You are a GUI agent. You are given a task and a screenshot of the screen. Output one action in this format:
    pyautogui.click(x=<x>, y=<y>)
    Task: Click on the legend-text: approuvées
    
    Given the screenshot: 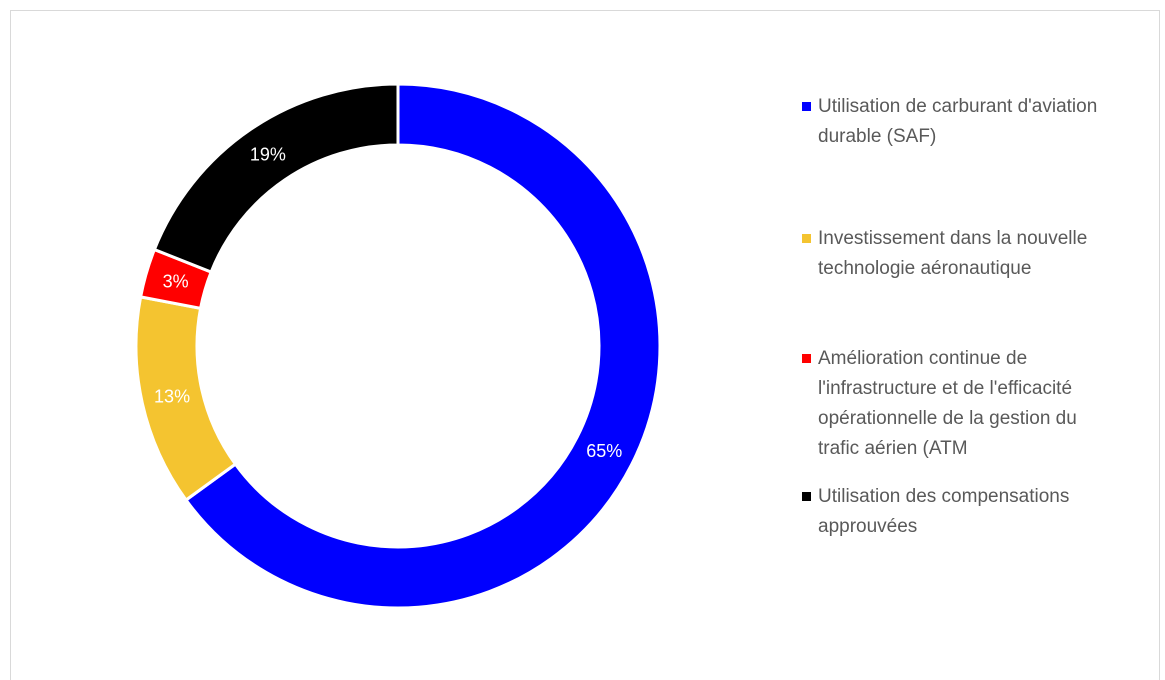 What is the action you would take?
    pyautogui.click(x=868, y=526)
    